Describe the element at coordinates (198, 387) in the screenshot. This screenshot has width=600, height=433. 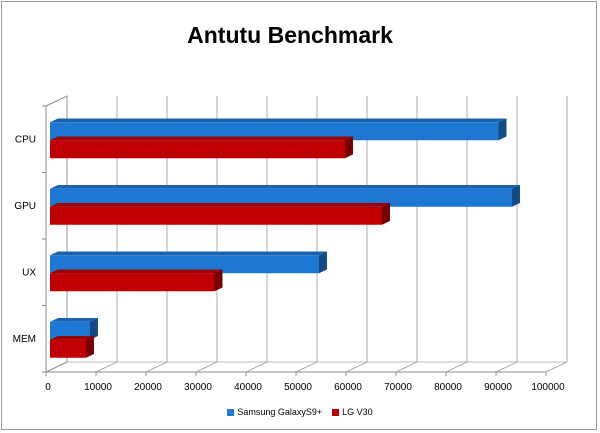
I see `x-tick-label: 30000` at that location.